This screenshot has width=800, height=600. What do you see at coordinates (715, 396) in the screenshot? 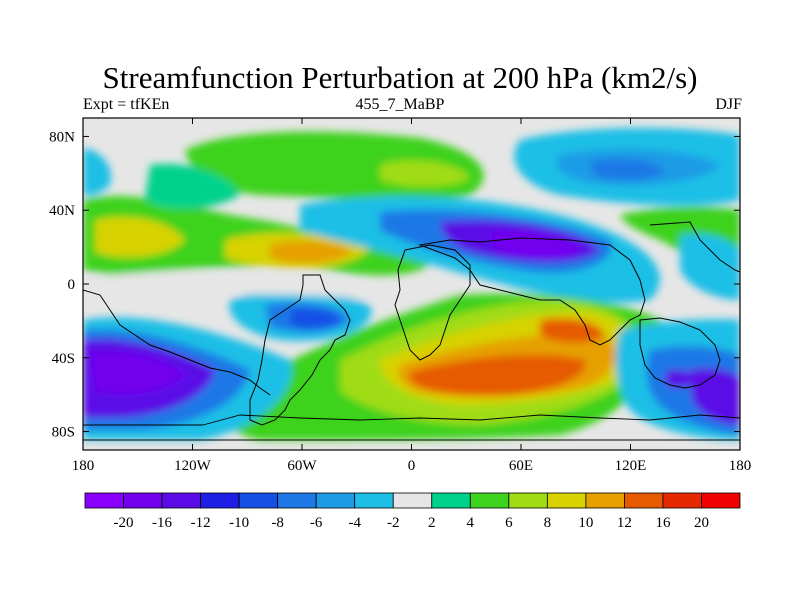
I see `contour-se-deep` at bounding box center [715, 396].